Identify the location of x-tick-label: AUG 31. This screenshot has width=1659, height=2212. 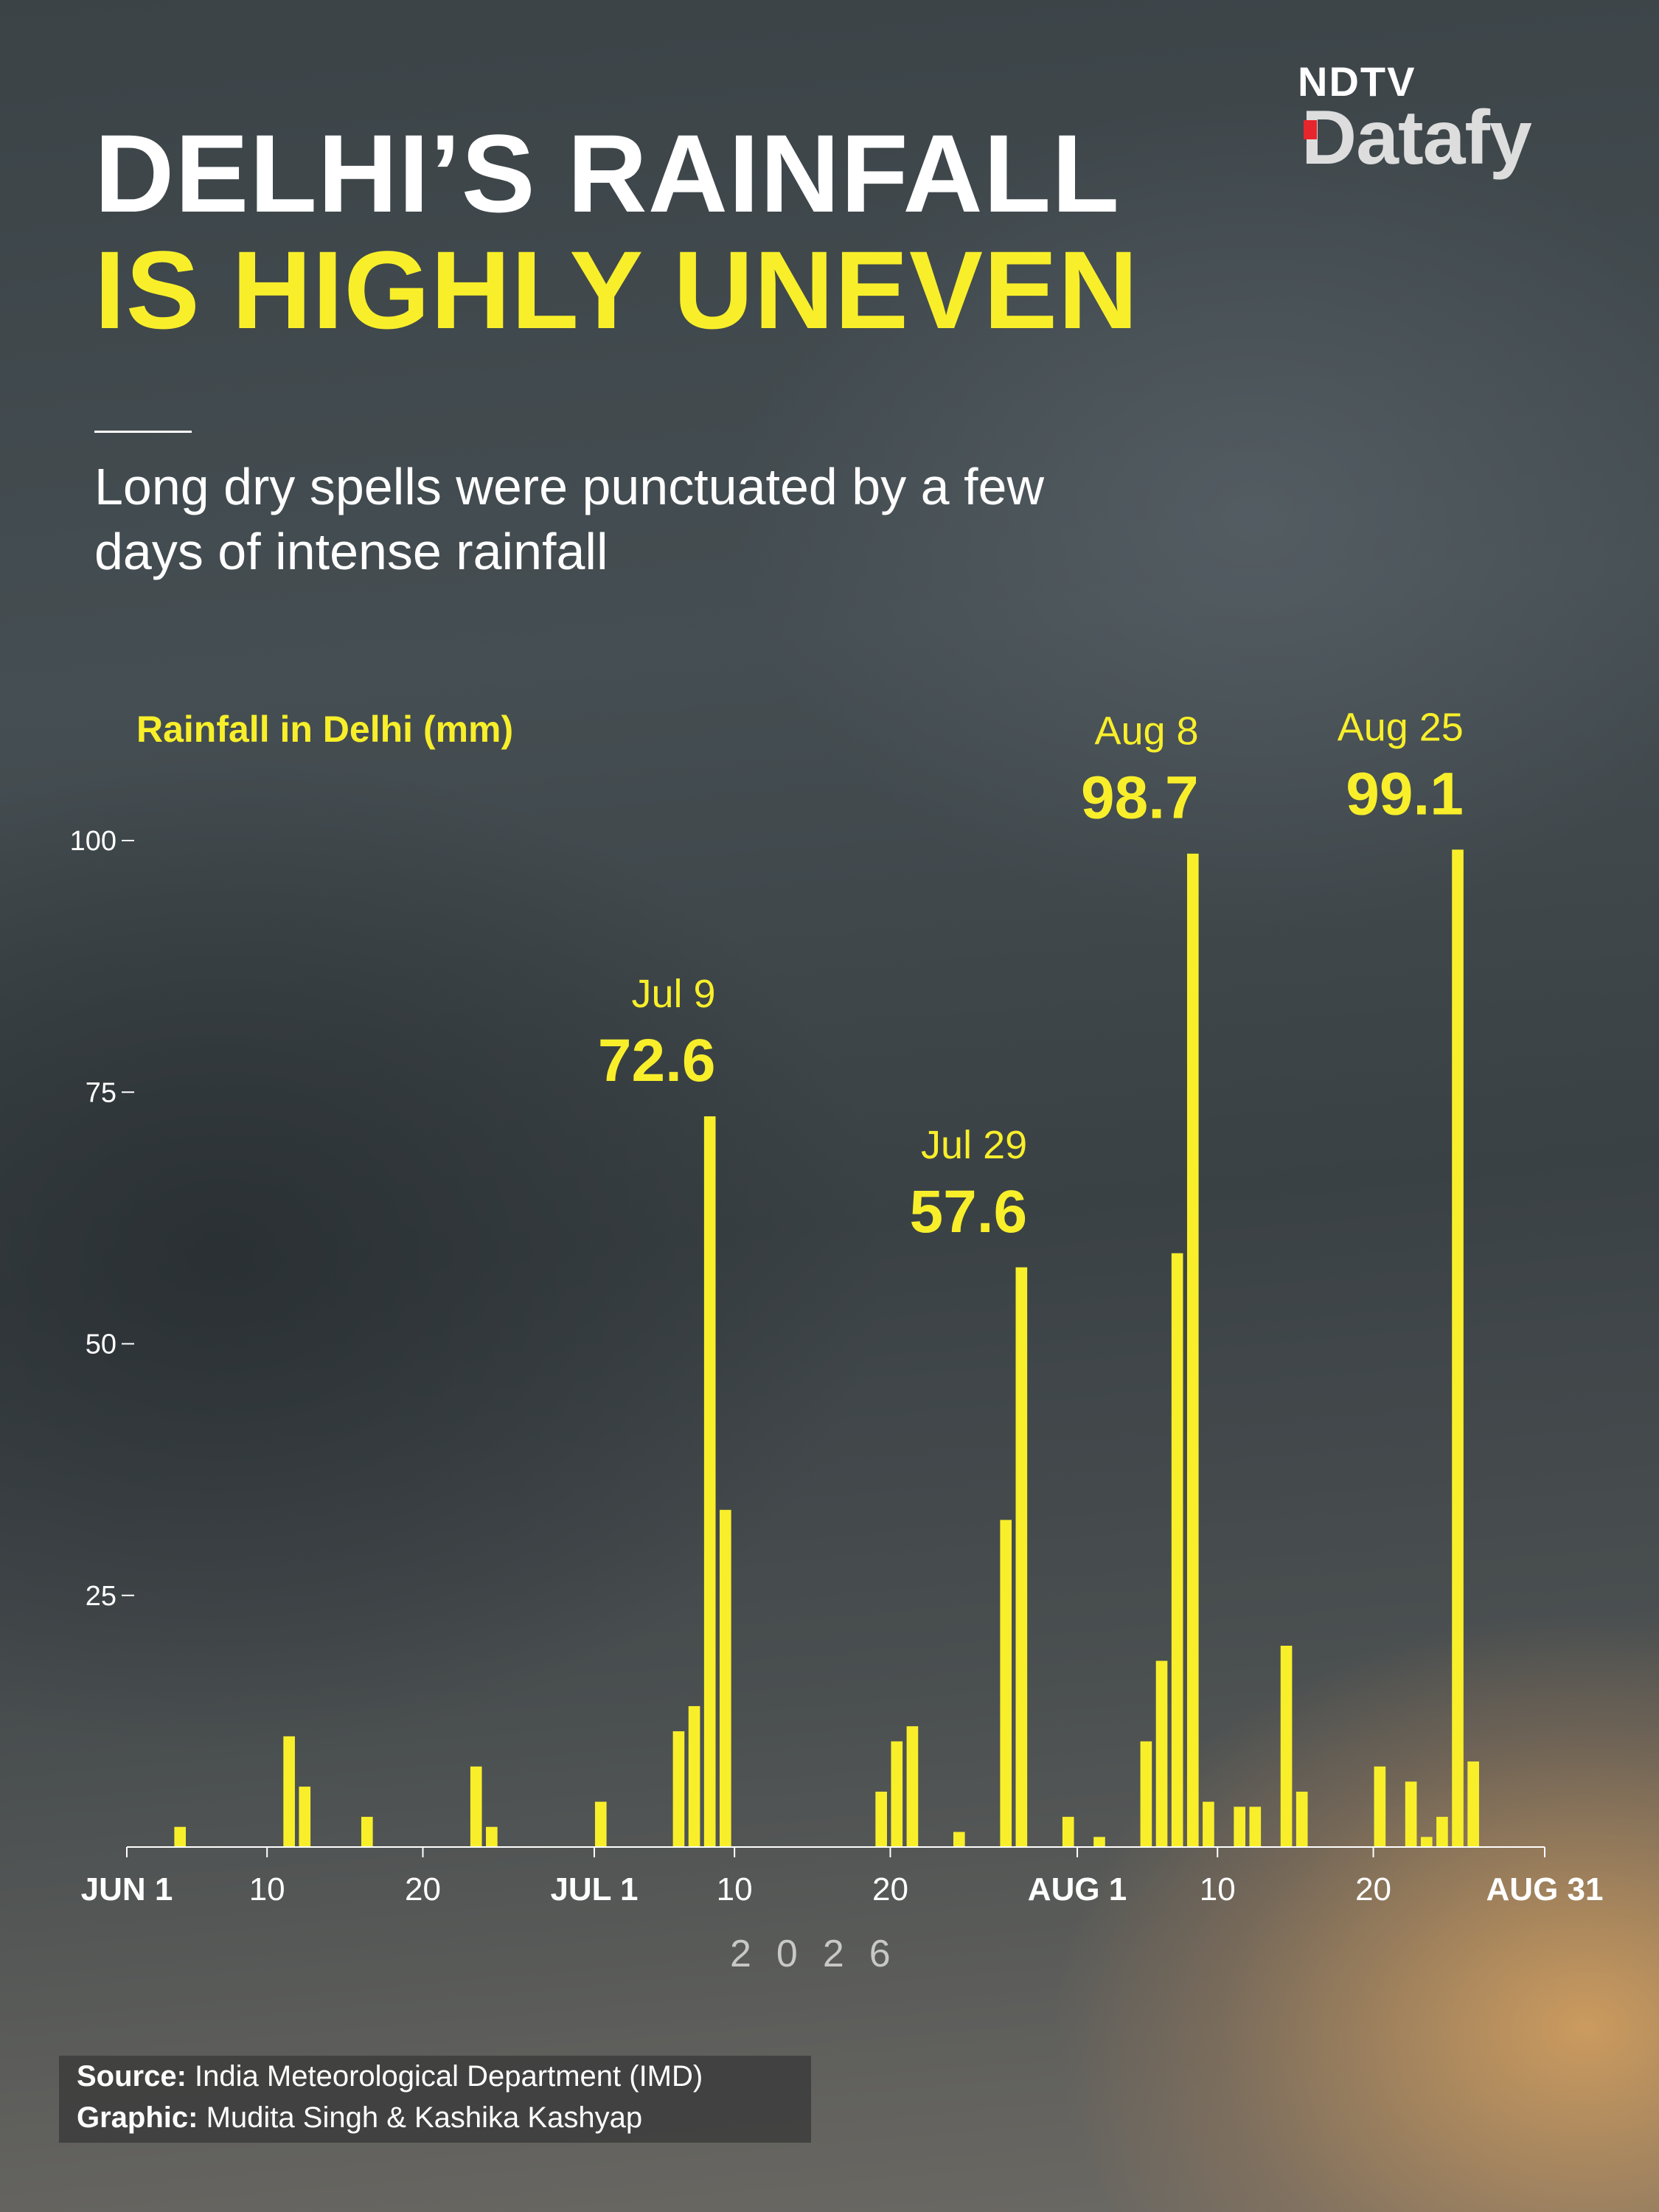
(1545, 1889).